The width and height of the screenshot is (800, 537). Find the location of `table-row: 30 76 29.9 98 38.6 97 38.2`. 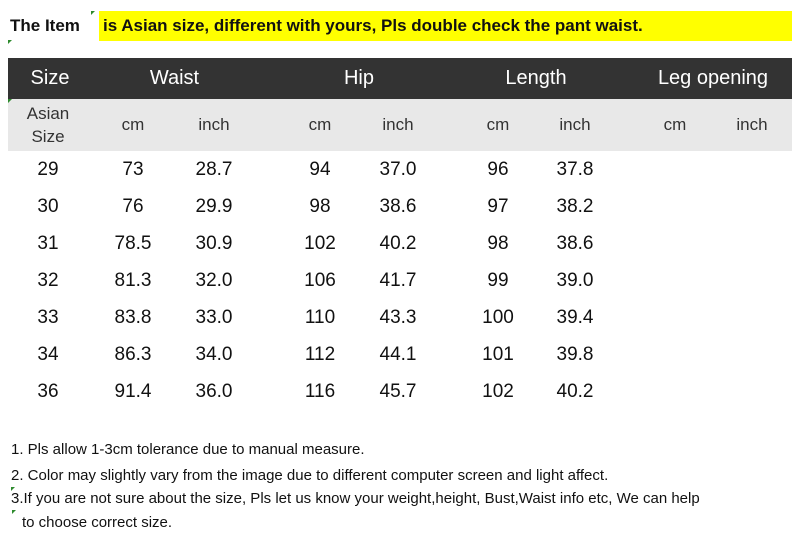

table-row: 30 76 29.9 98 38.6 97 38.2 is located at coordinates (400, 206).